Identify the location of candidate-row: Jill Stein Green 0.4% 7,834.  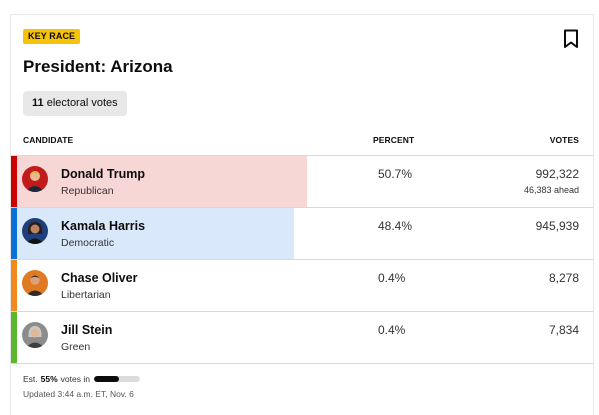
(302, 337).